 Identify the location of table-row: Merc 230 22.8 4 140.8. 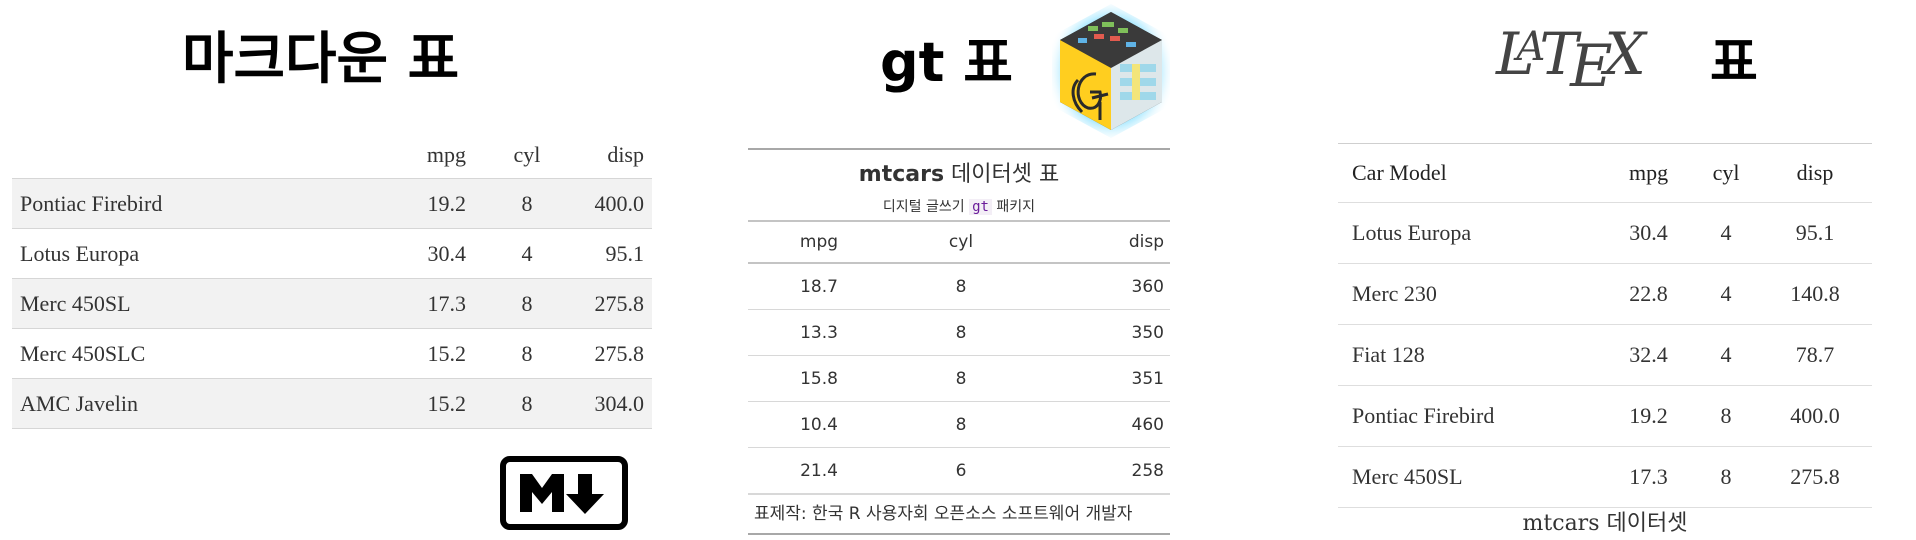
(1605, 294).